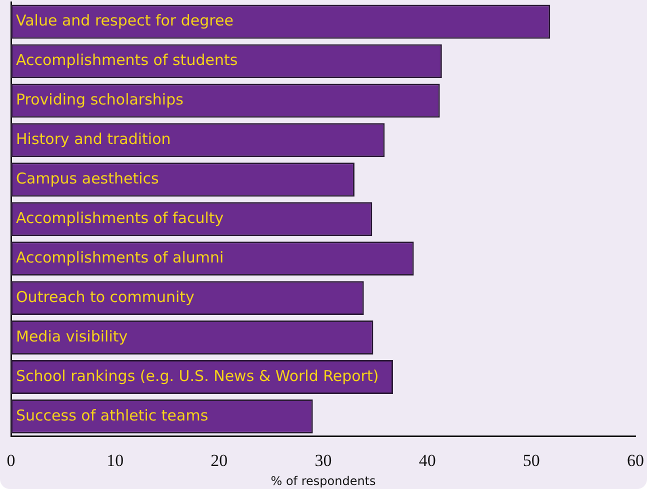 The width and height of the screenshot is (647, 489). What do you see at coordinates (88, 179) in the screenshot?
I see `y-tick-label: Campus aesthetics` at bounding box center [88, 179].